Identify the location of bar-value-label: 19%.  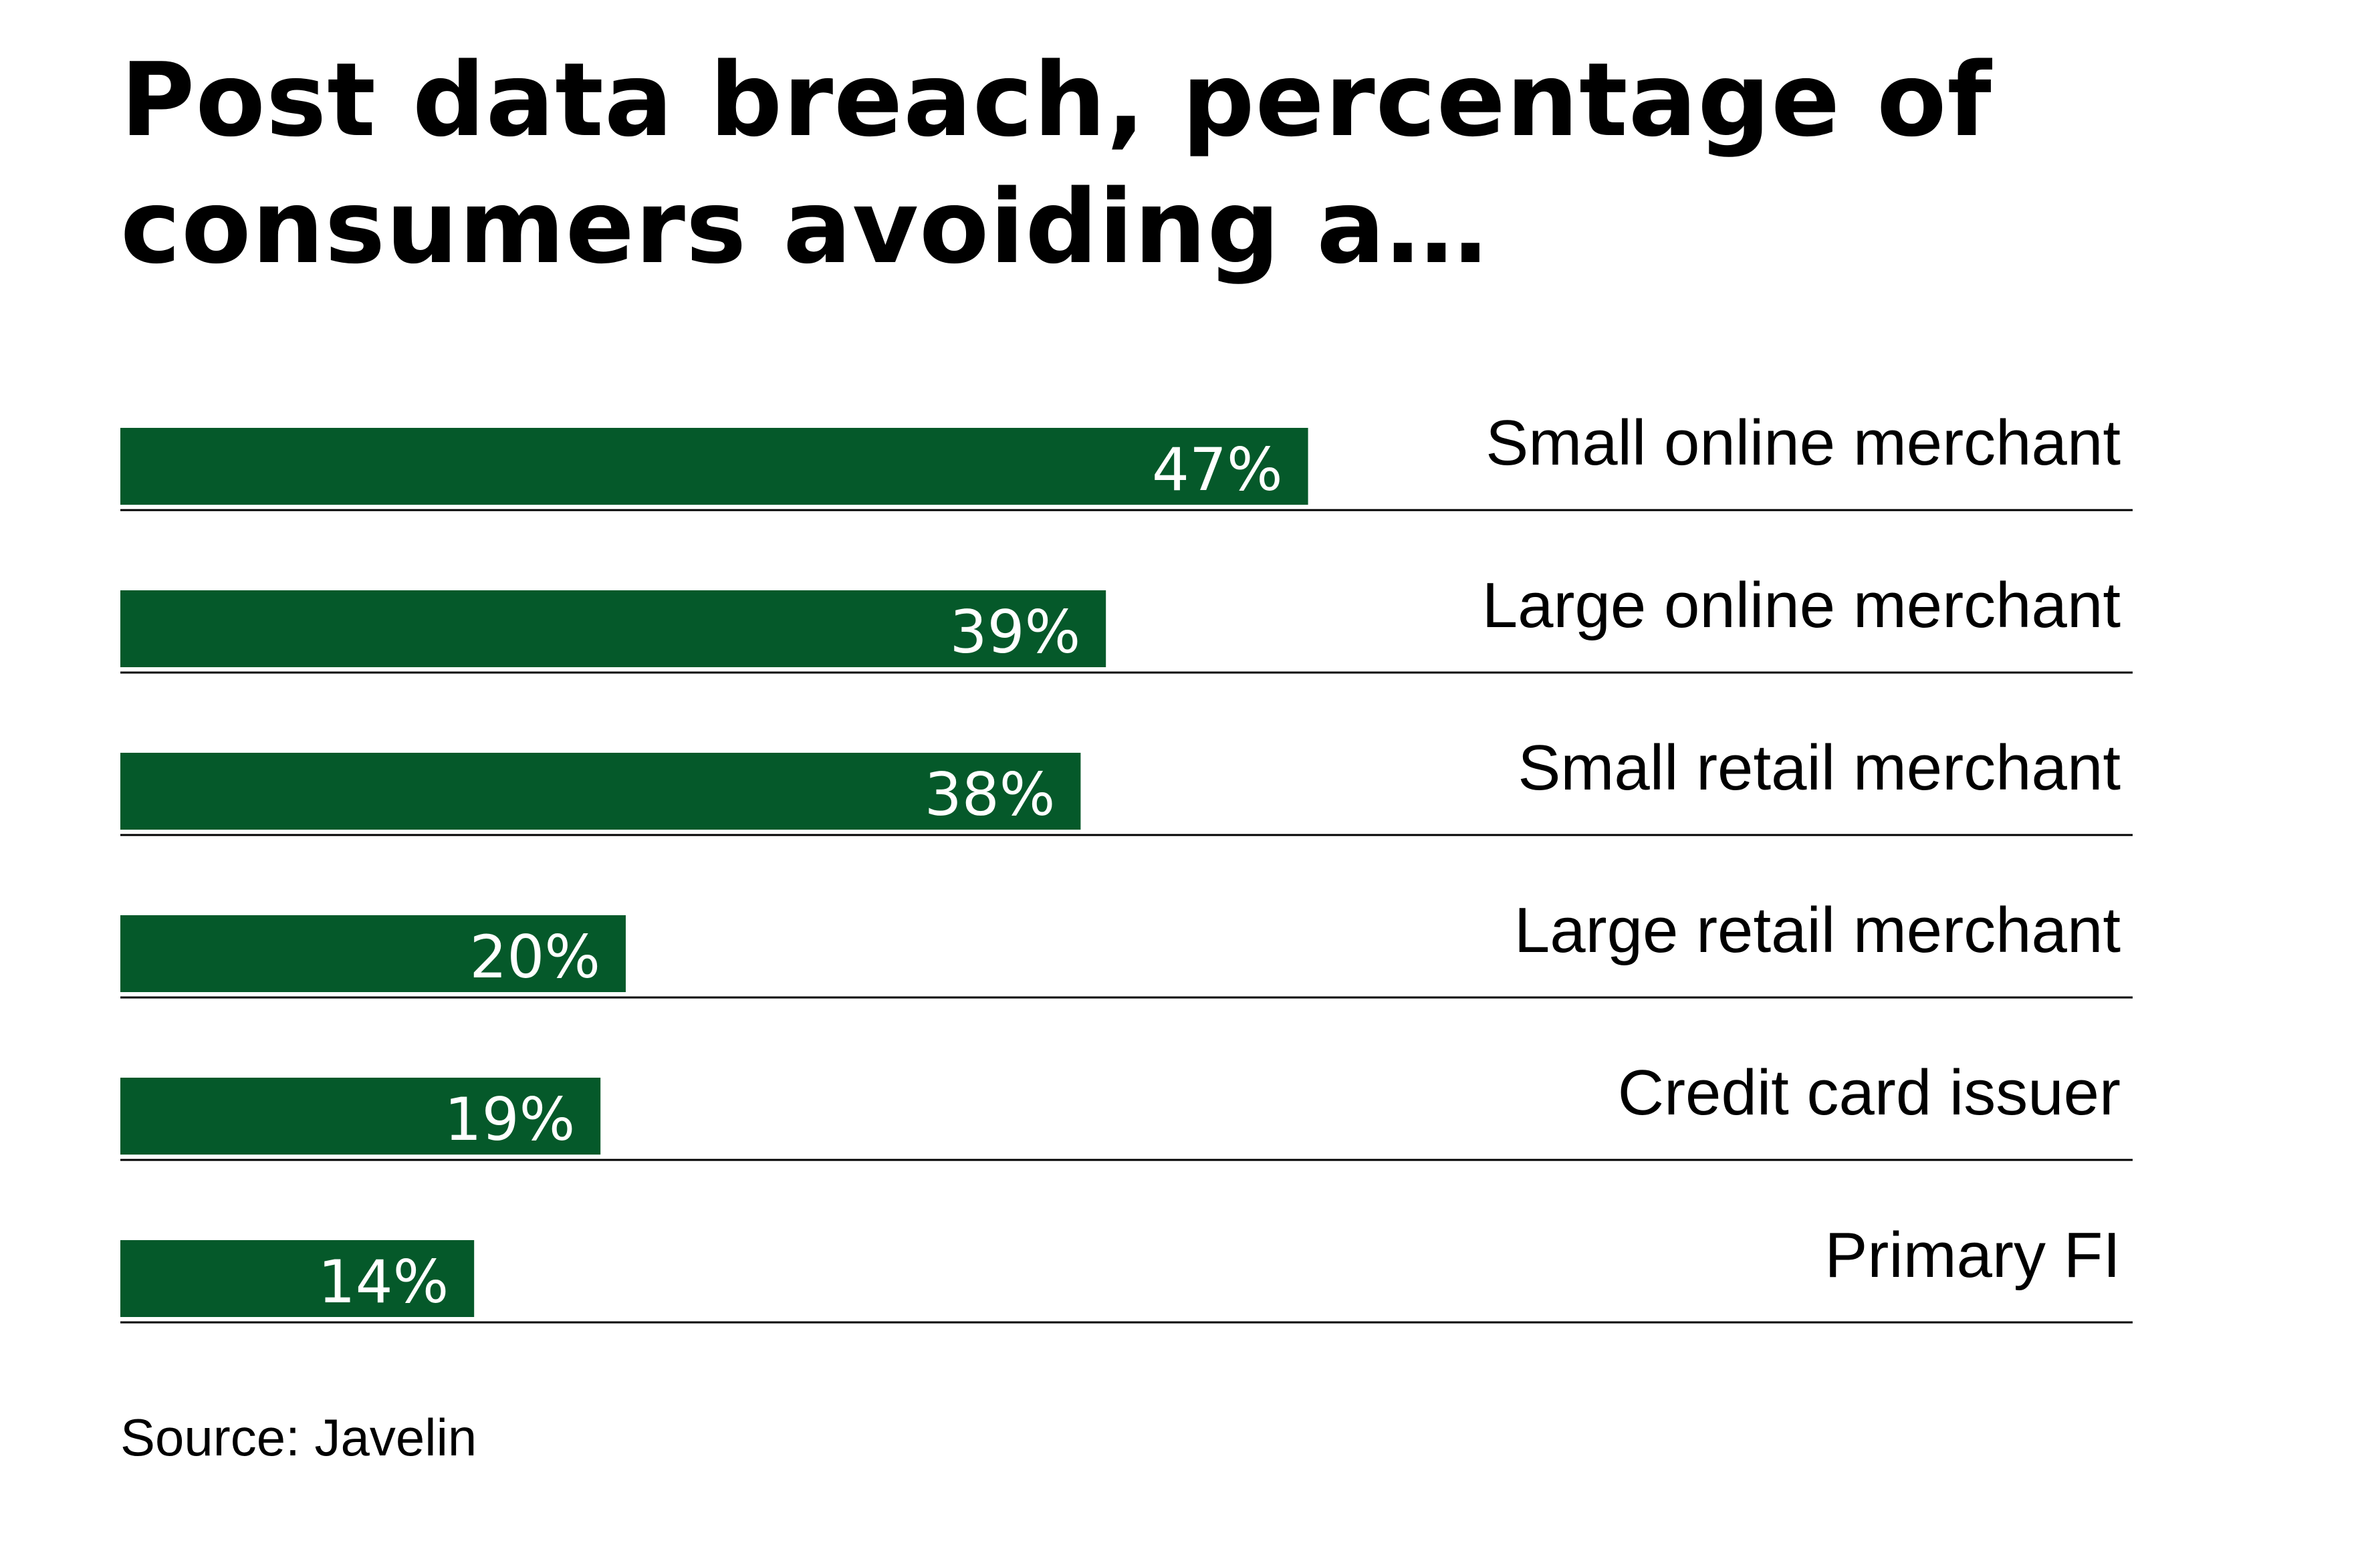
(510, 1119).